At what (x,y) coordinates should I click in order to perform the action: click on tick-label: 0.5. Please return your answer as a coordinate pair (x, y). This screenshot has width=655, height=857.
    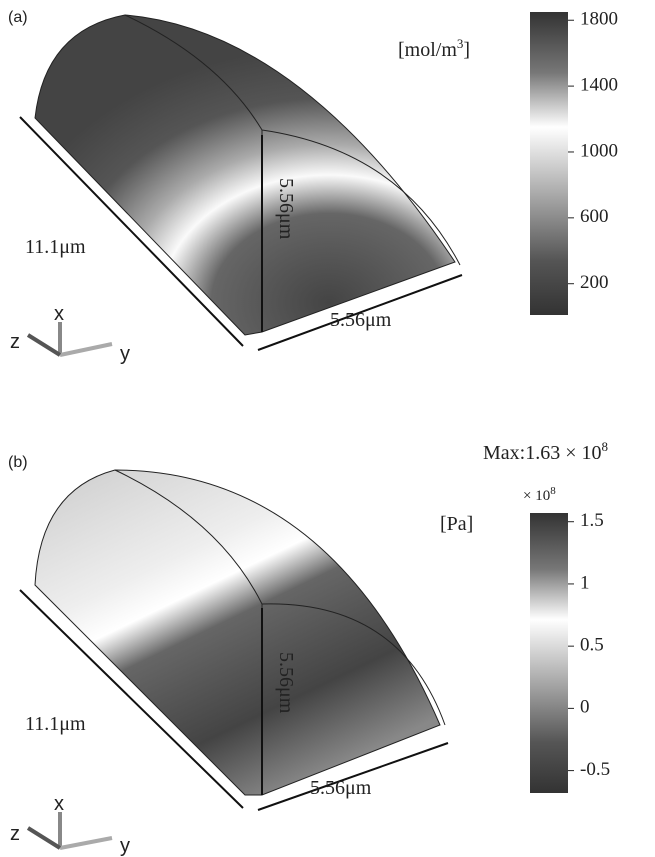
    Looking at the image, I should click on (592, 645).